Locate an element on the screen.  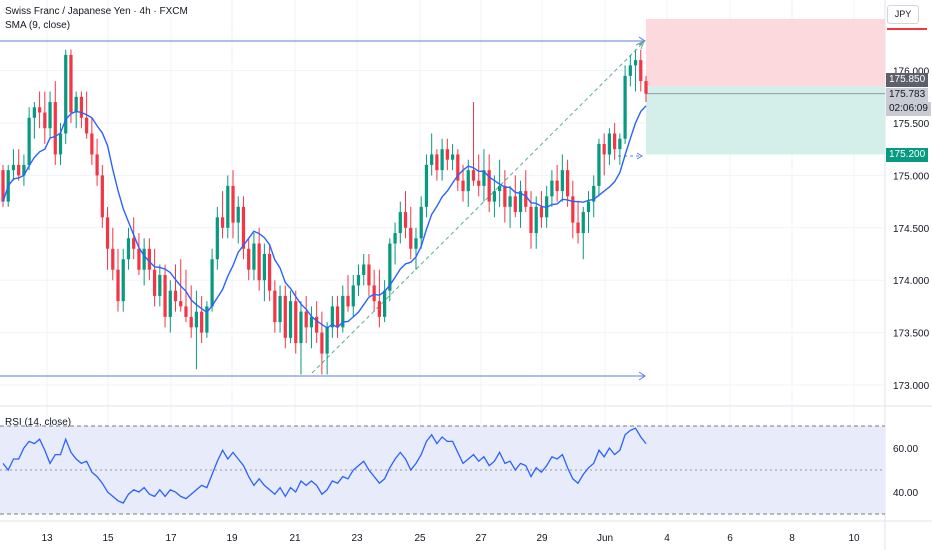
last-price-tag: 175.783 is located at coordinates (907, 95).